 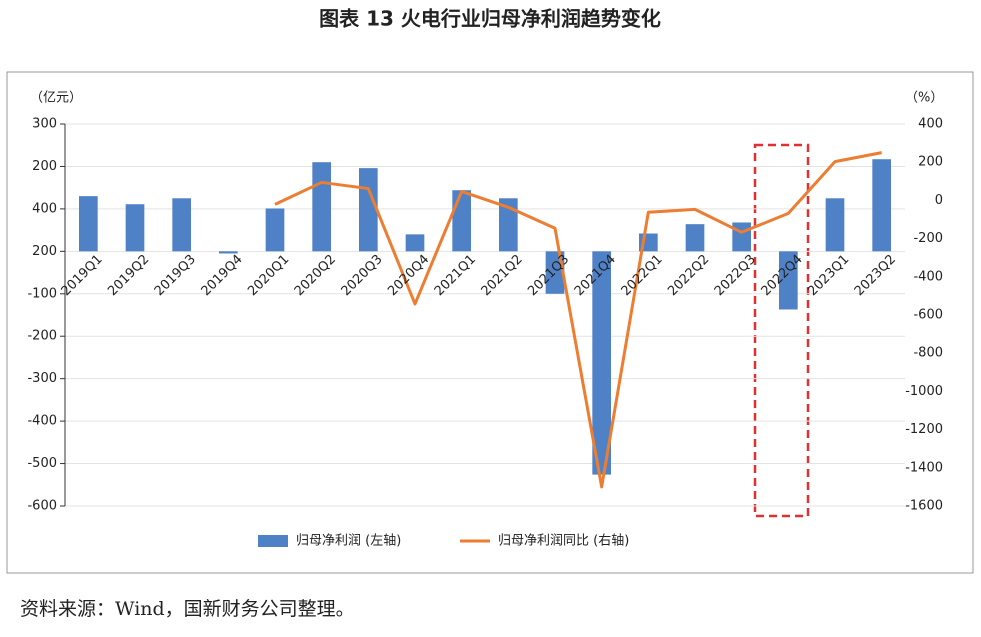 What do you see at coordinates (502, 275) in the screenshot?
I see `x-tick-label: 2021Q2` at bounding box center [502, 275].